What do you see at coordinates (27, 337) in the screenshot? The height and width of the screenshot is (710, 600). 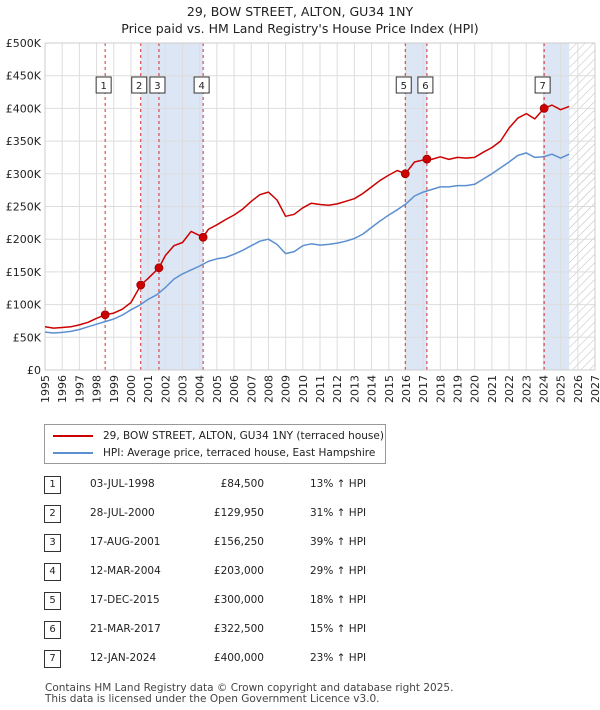 I see `y-tick-label: £50K` at bounding box center [27, 337].